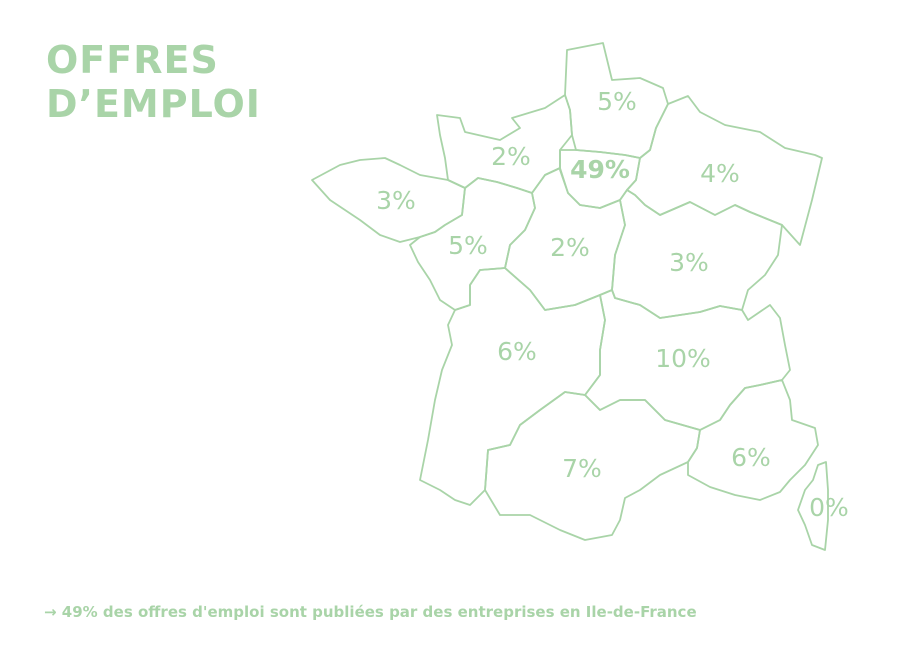 The image size is (906, 658). Describe the element at coordinates (132, 60) in the screenshot. I see `title-line-1: OFFRES` at that location.